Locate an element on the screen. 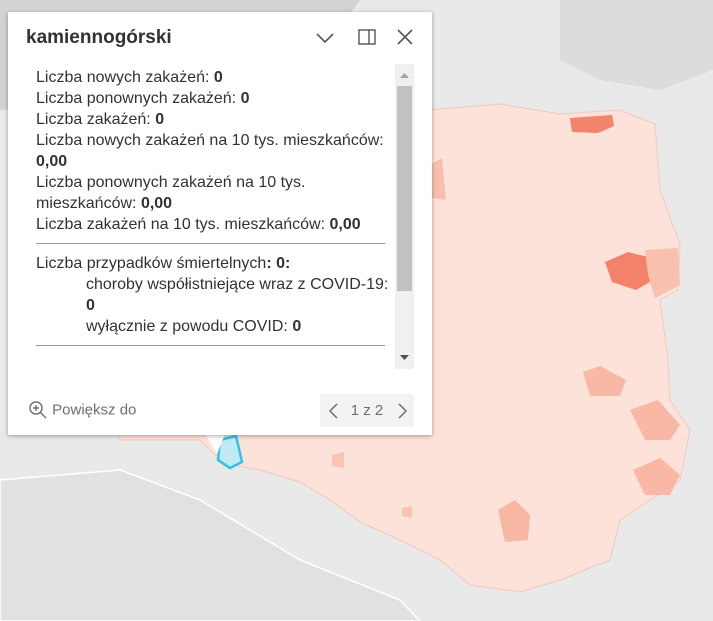 Image resolution: width=713 pixels, height=621 pixels. field-label: Liczba nowych zakażeń: is located at coordinates (123, 77).